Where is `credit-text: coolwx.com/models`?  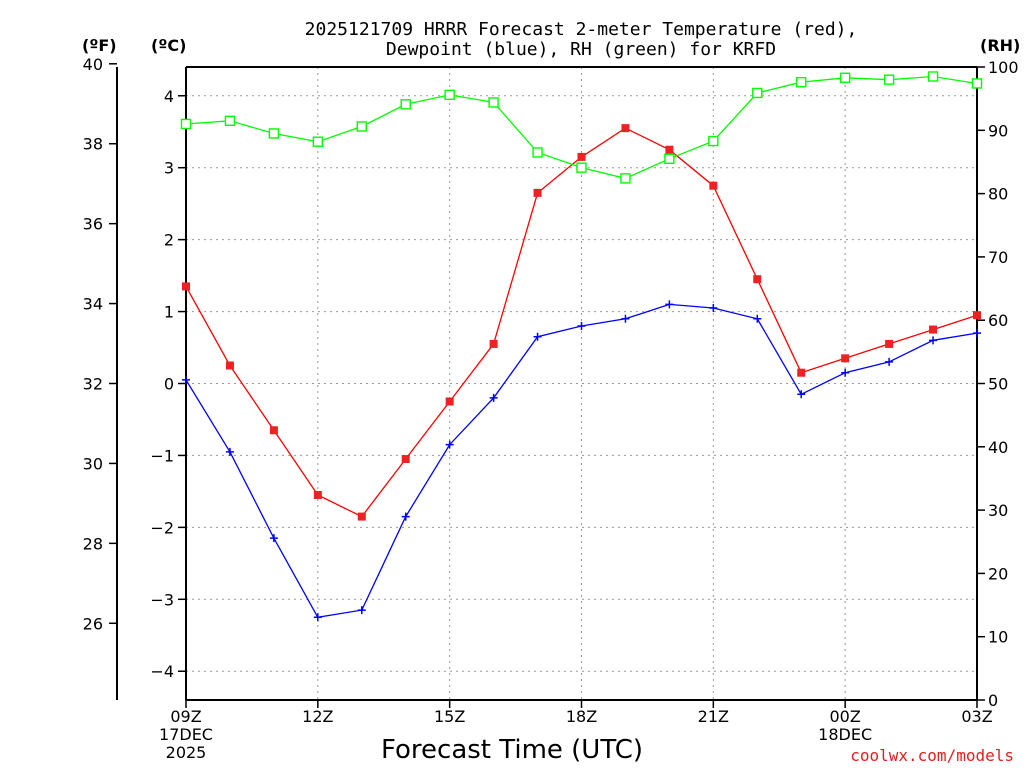
credit-text: coolwx.com/models is located at coordinates (932, 755).